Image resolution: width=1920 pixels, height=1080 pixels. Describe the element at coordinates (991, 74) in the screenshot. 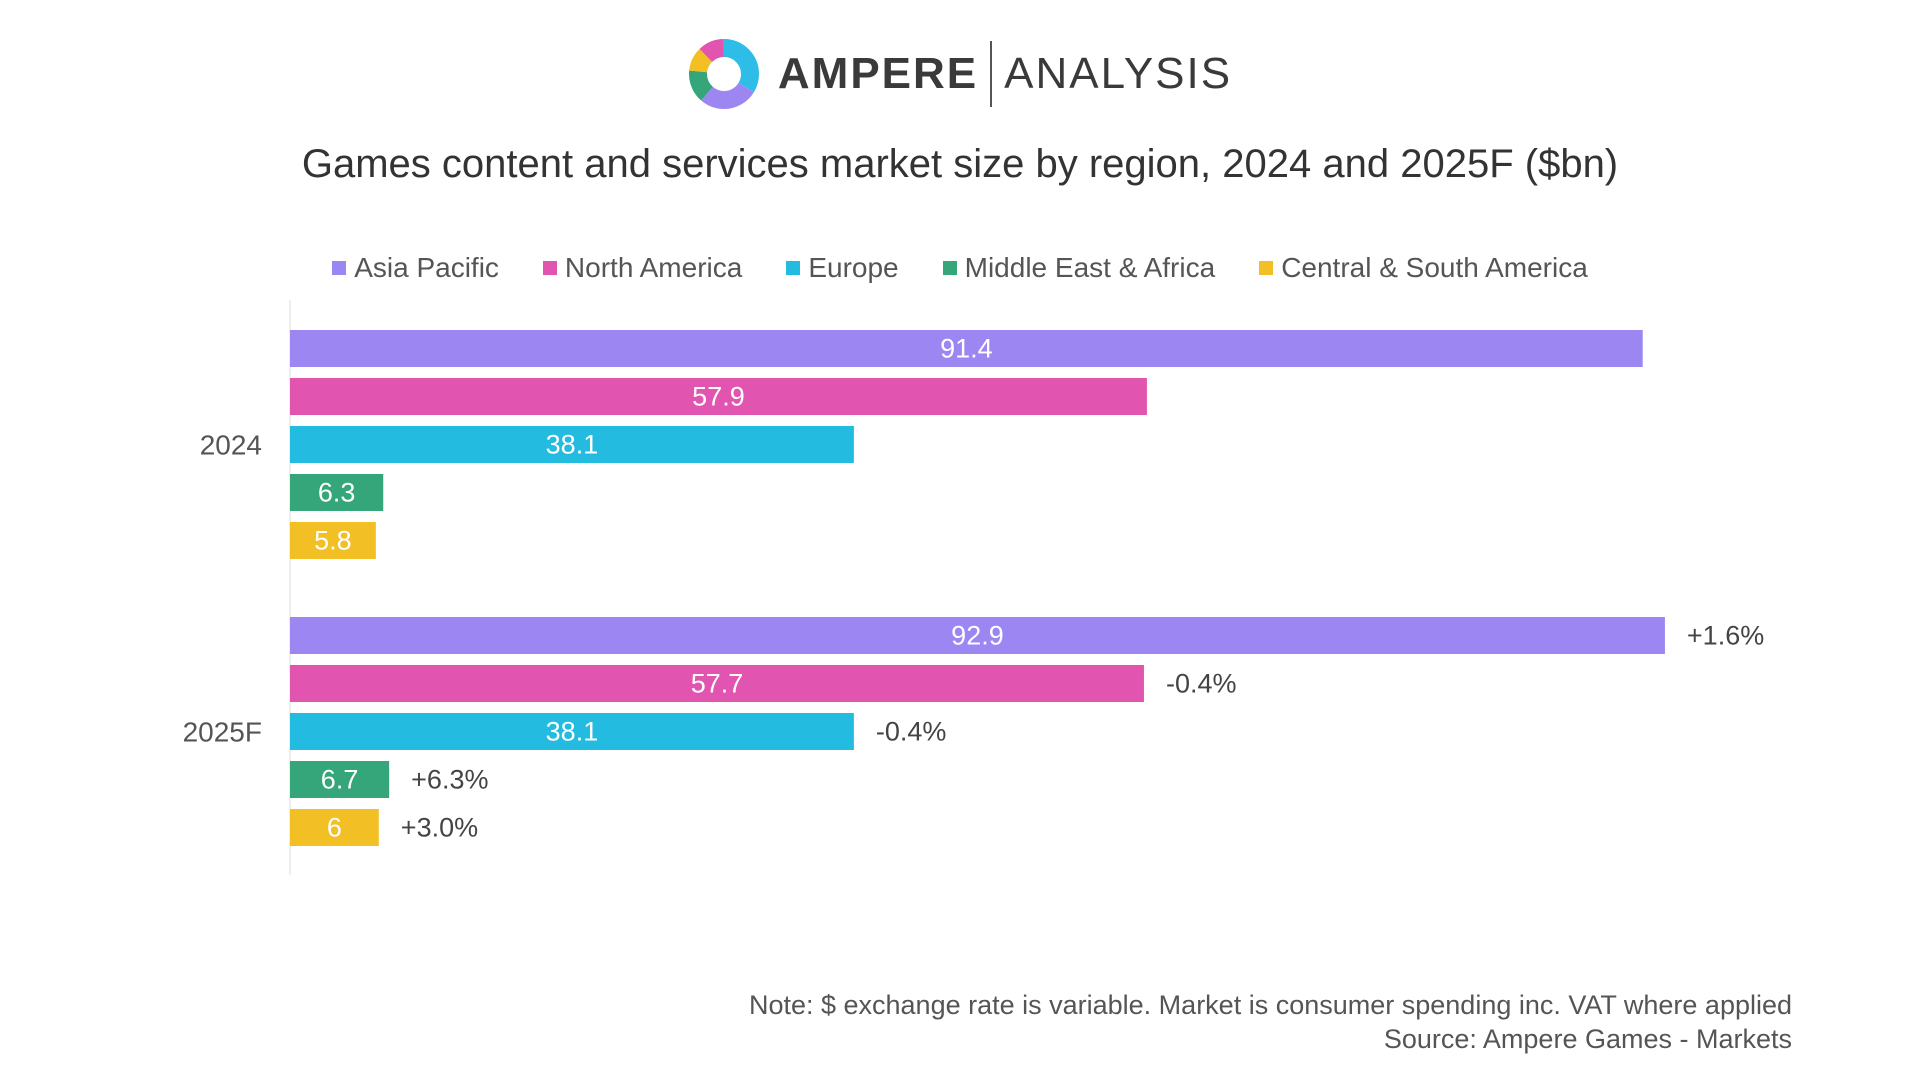

I see `brand-divider` at that location.